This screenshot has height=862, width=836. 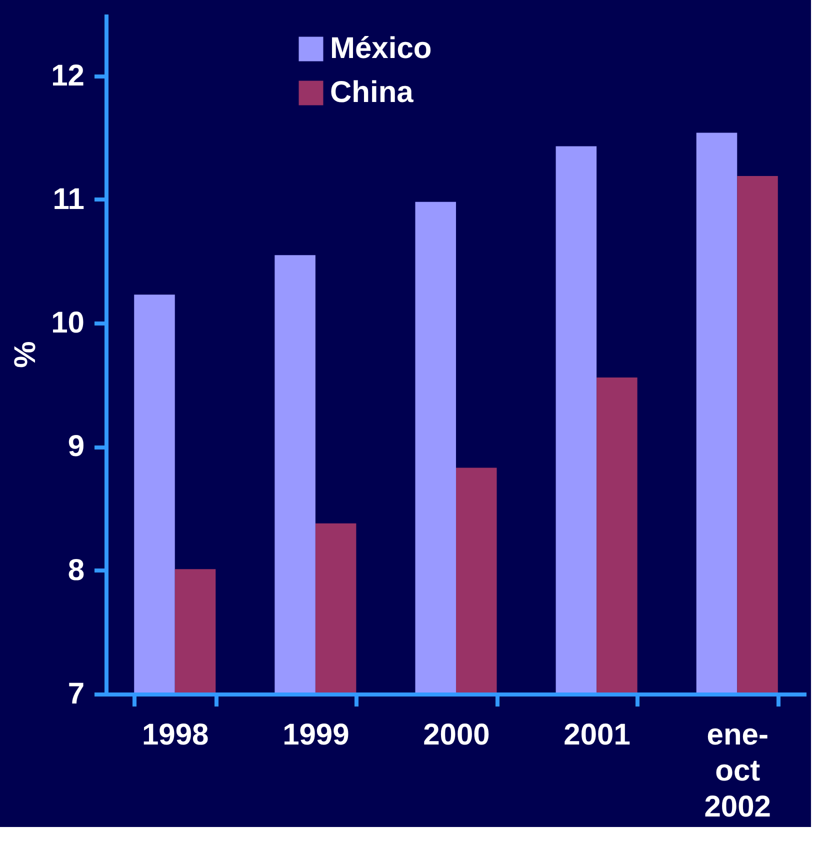 I want to click on y-tick-label: 12, so click(x=67, y=75).